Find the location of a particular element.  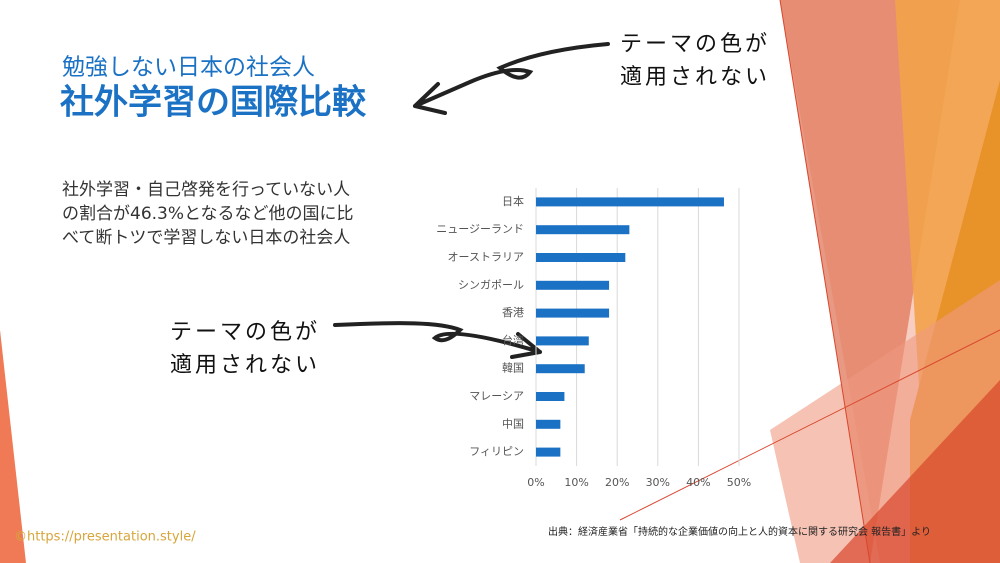

y-tick-label: ニュージーランド is located at coordinates (480, 229).